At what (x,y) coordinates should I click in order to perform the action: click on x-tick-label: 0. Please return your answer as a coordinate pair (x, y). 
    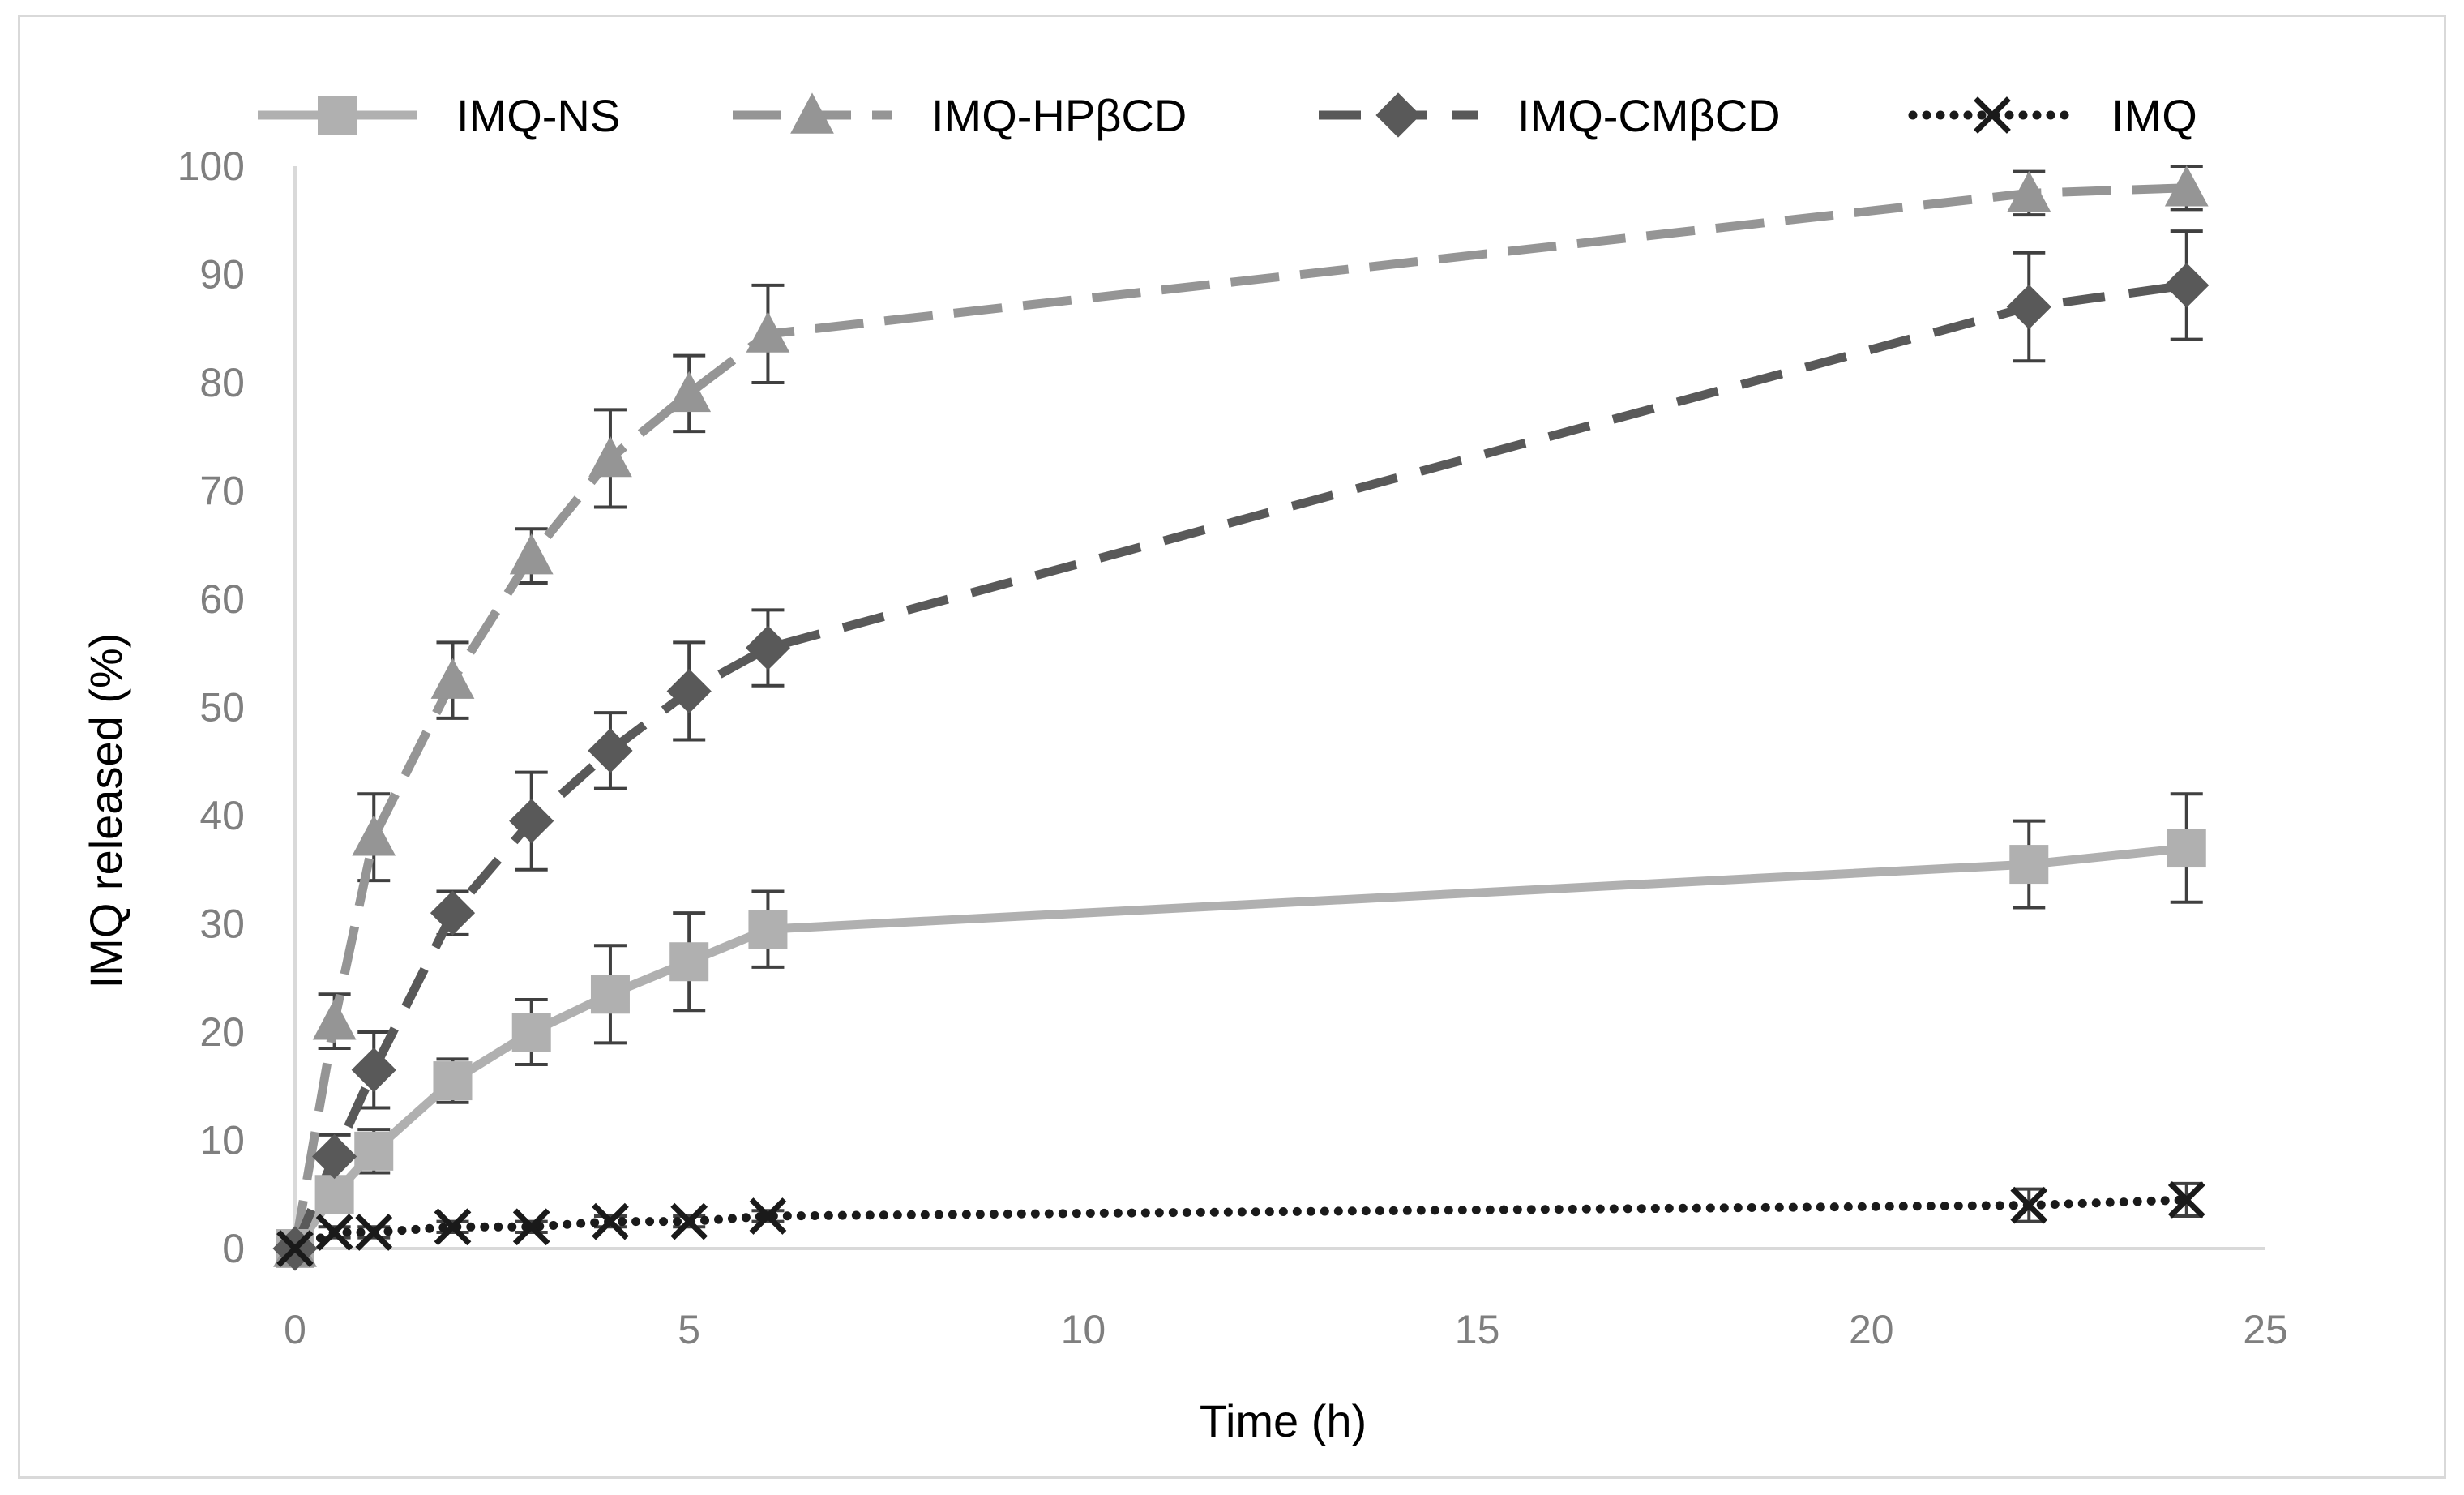
    Looking at the image, I should click on (295, 1329).